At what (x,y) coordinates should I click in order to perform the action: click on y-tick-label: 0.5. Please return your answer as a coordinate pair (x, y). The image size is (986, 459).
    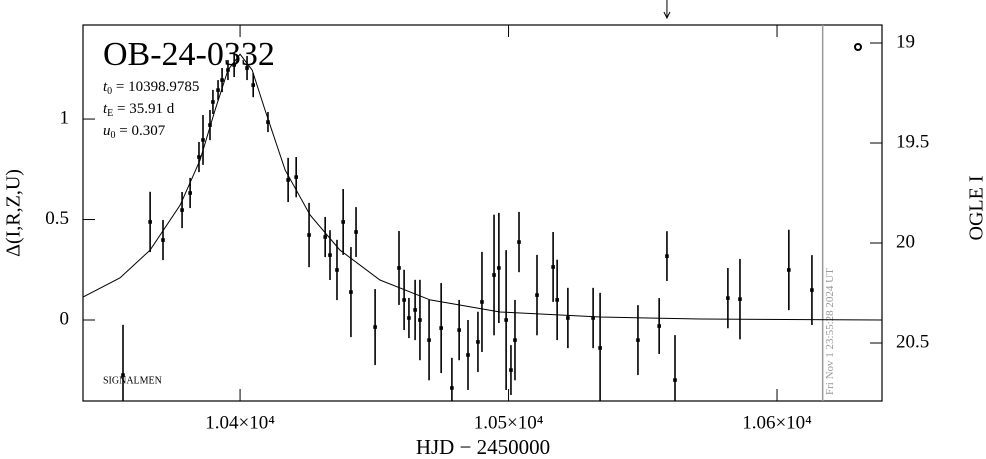
    Looking at the image, I should click on (57, 218).